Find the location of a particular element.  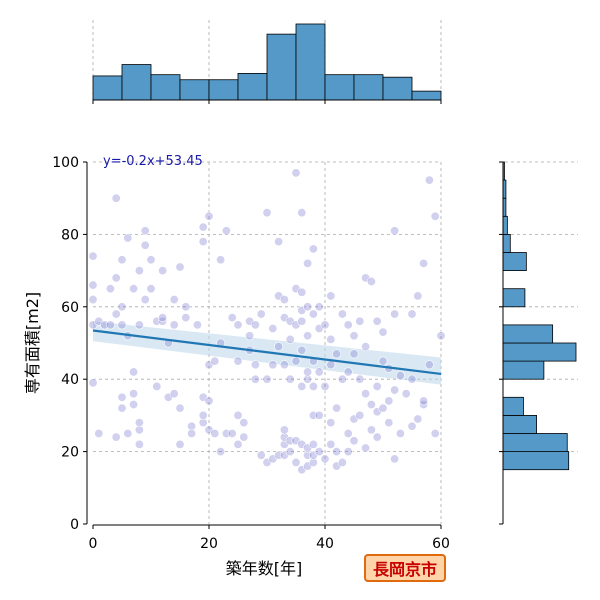

y-tick-label: 100 is located at coordinates (65, 163).